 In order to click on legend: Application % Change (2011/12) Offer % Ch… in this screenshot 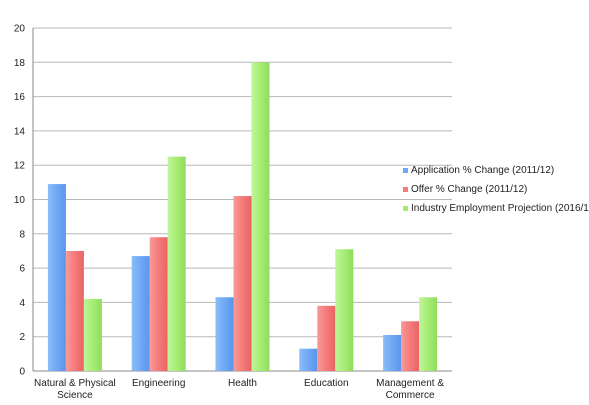, I will do `click(496, 189)`.